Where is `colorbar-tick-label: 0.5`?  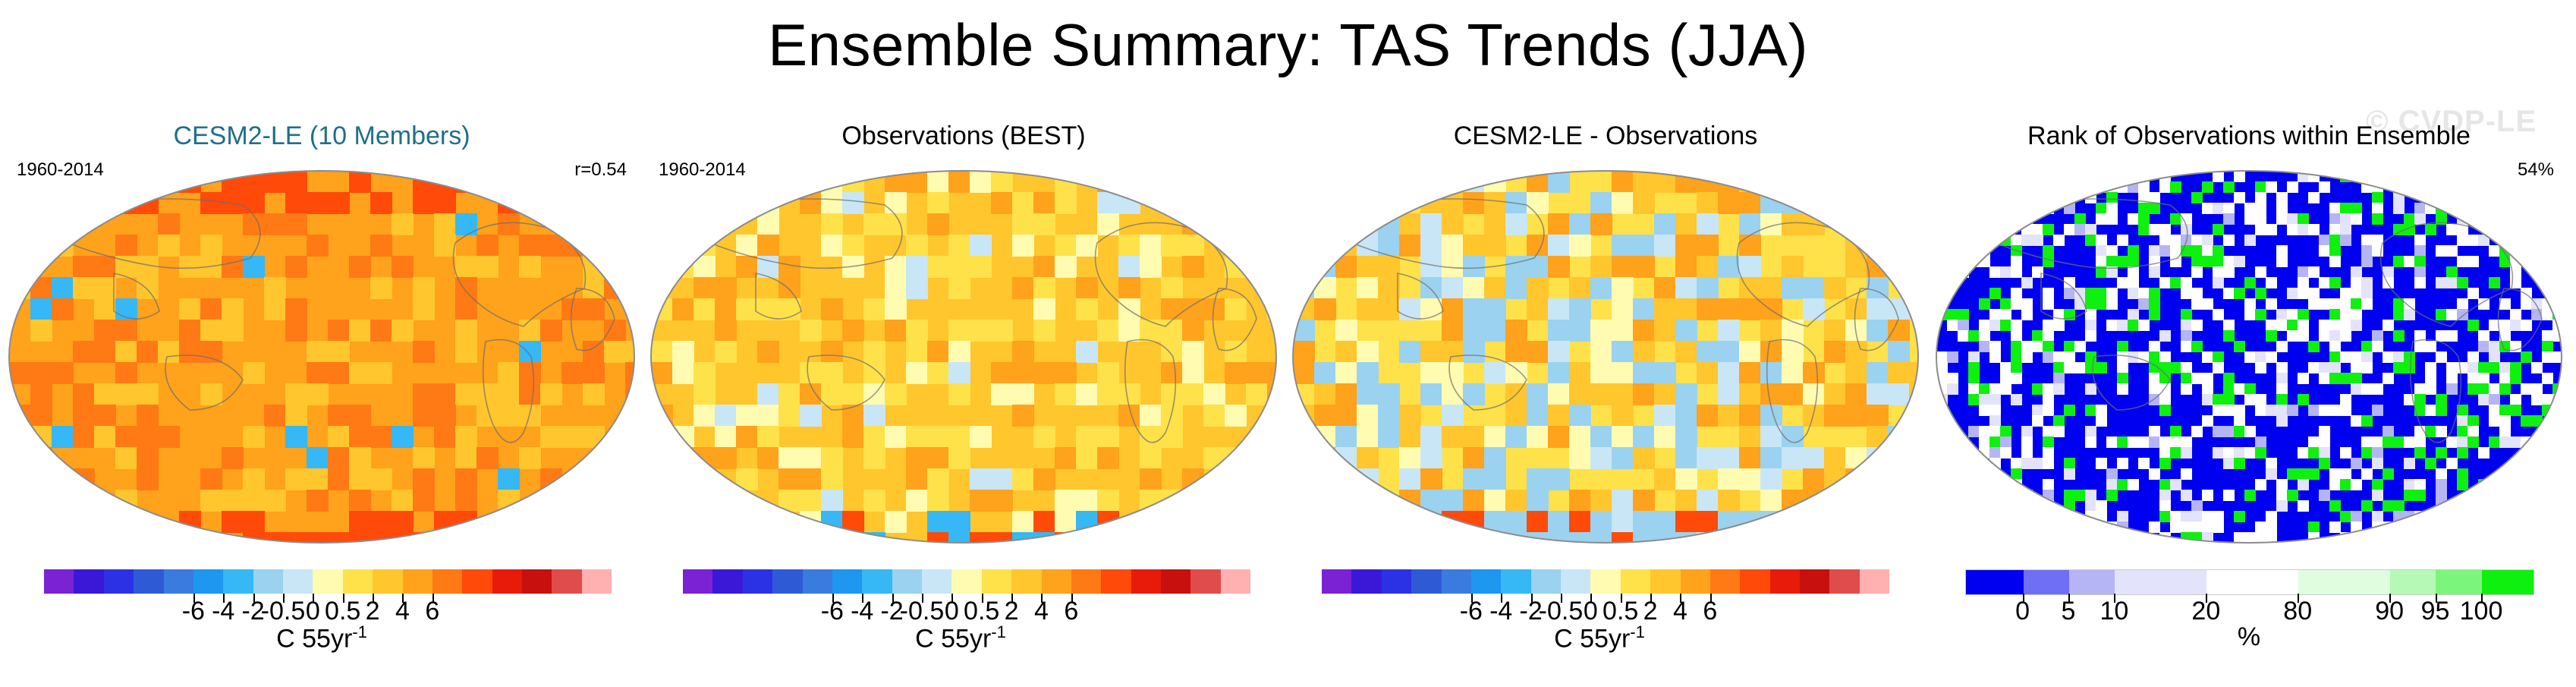
colorbar-tick-label: 0.5 is located at coordinates (982, 611).